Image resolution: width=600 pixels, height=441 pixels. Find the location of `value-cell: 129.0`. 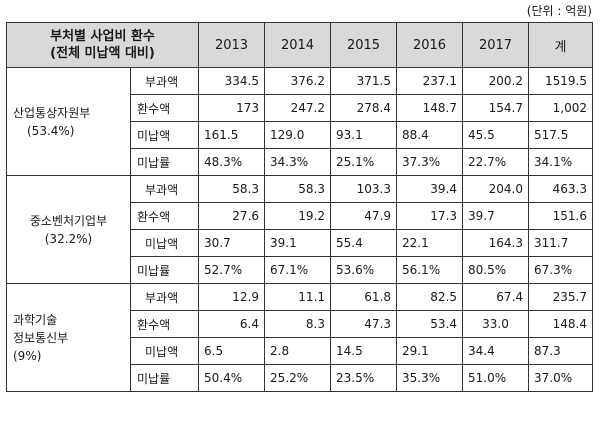

value-cell: 129.0 is located at coordinates (298, 135).